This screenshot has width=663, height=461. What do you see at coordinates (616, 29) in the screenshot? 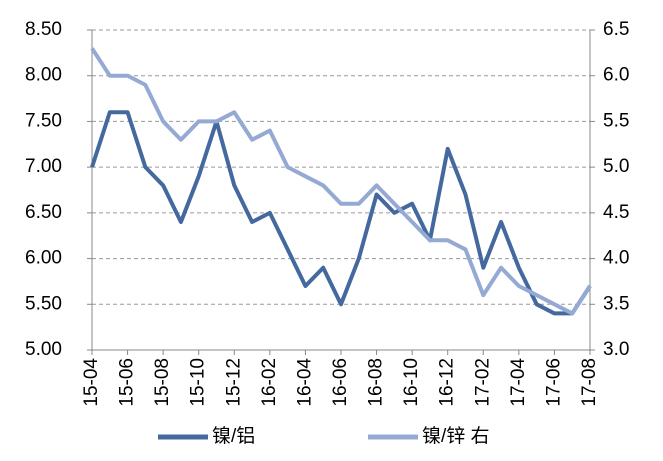
I see `y2-tick-label: 6.5` at bounding box center [616, 29].